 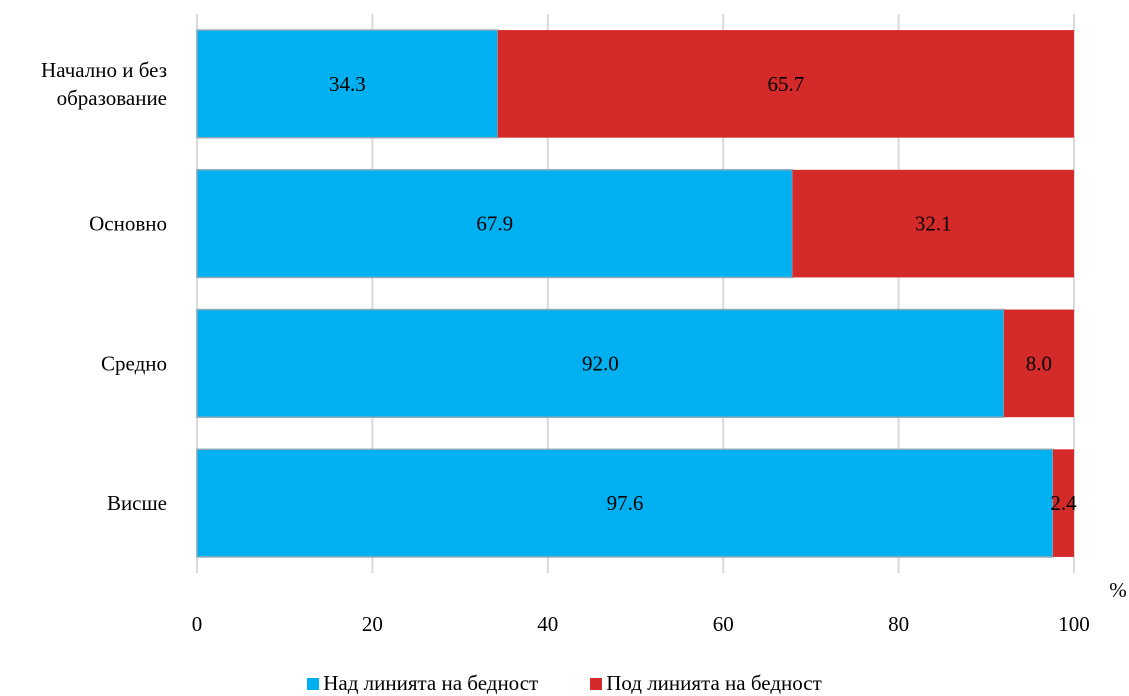 I want to click on data-label: 2.4, so click(x=1063, y=503).